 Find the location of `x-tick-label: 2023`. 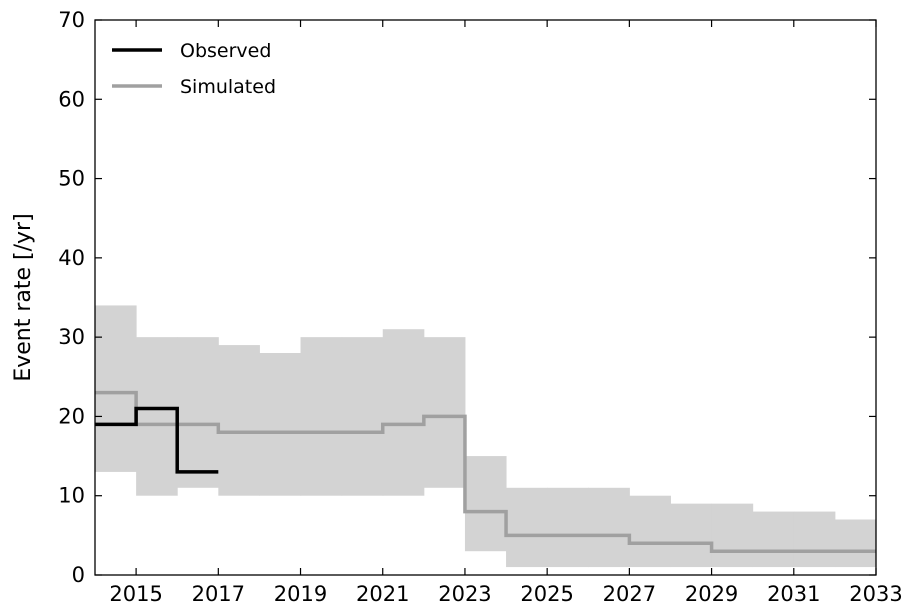

x-tick-label: 2023 is located at coordinates (464, 594).